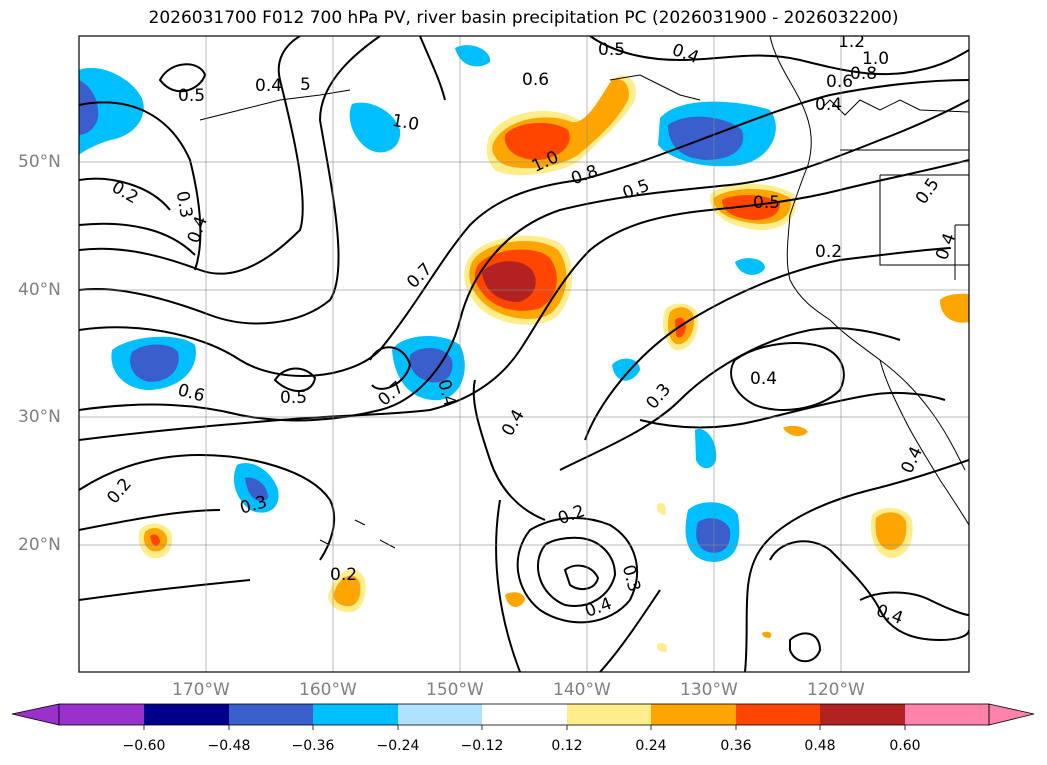 Image resolution: width=1047 pixels, height=765 pixels. What do you see at coordinates (39, 417) in the screenshot?
I see `lat-label-30n: 30°N` at bounding box center [39, 417].